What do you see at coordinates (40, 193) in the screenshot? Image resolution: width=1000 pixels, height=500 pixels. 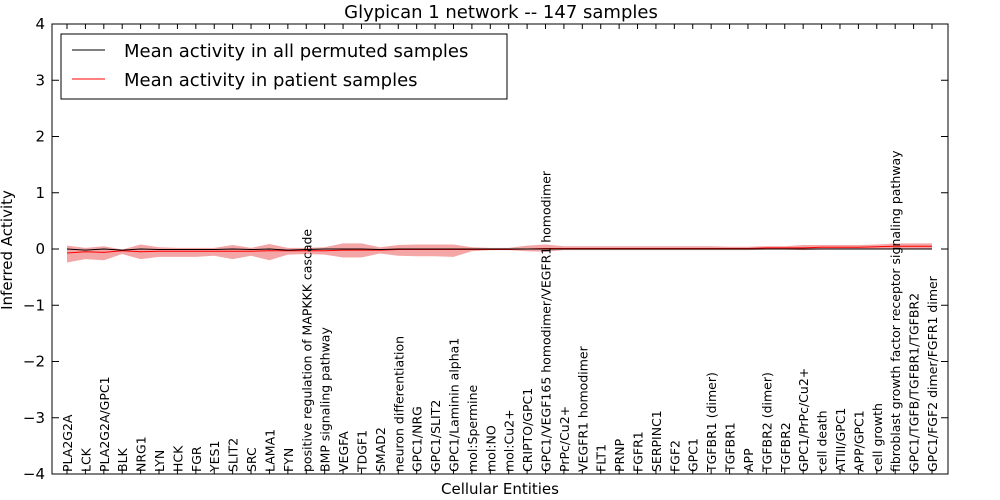 I see `y-tick-label: 1` at bounding box center [40, 193].